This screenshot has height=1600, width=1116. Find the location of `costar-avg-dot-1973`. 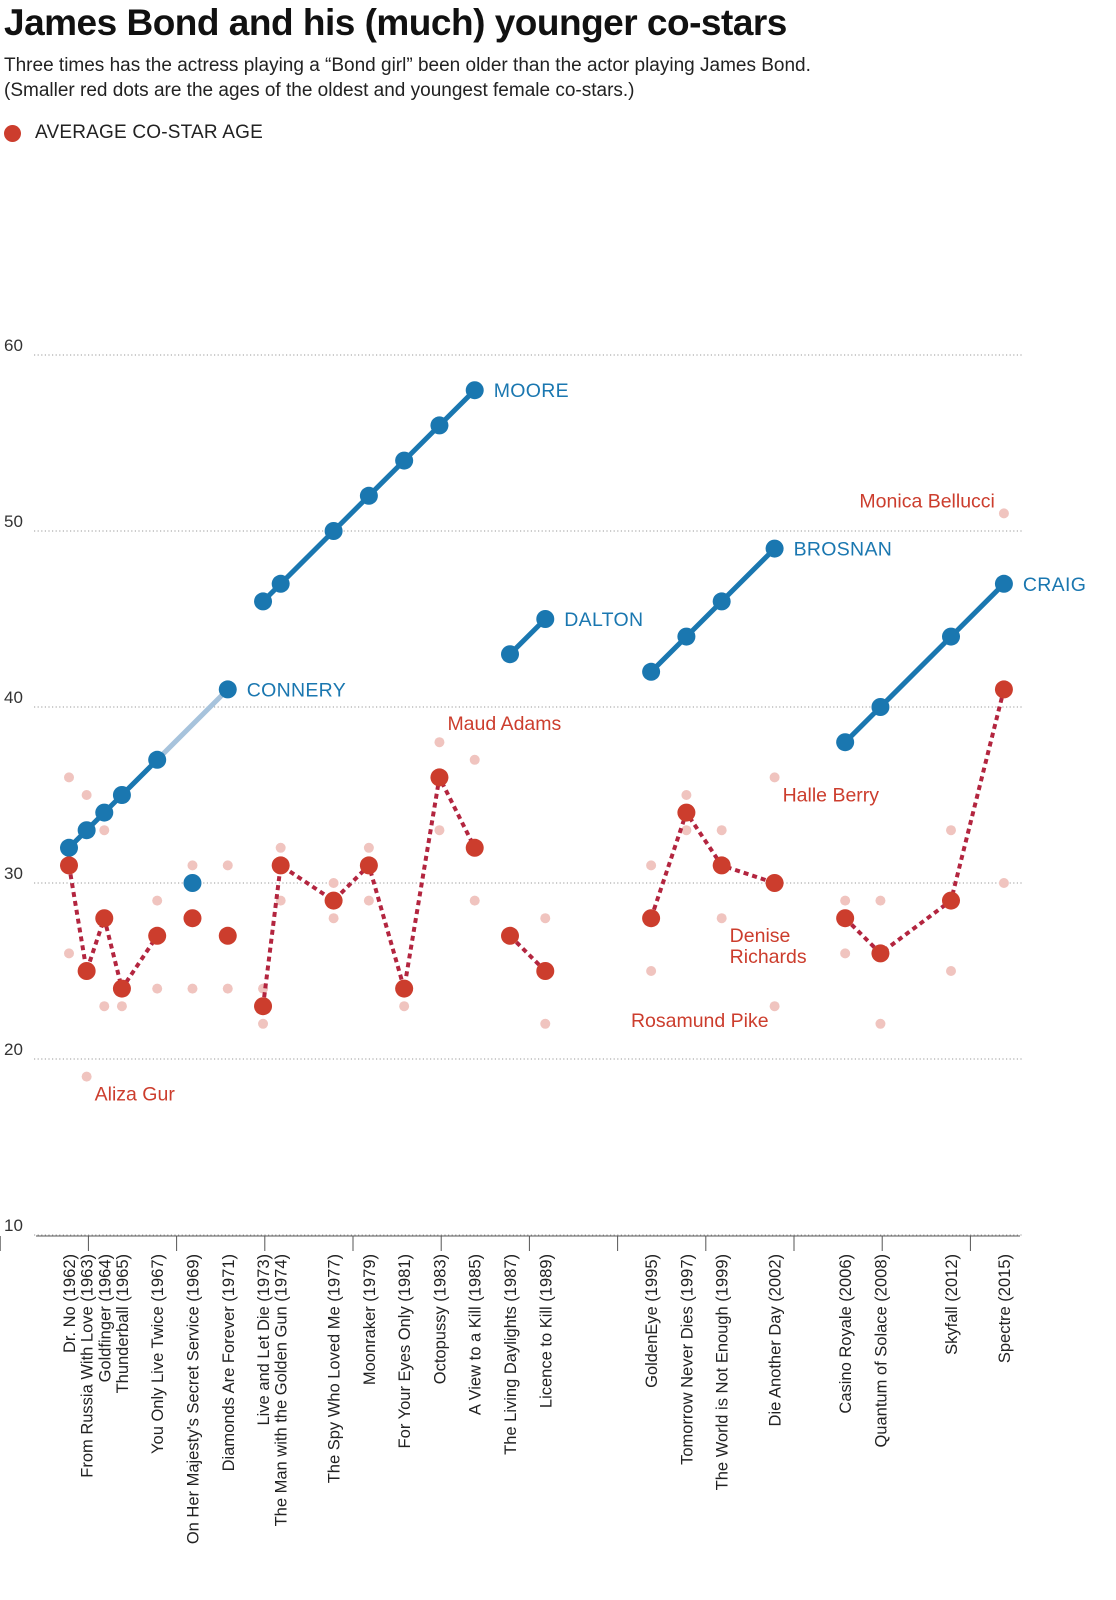

costar-avg-dot-1973 is located at coordinates (263, 1006).